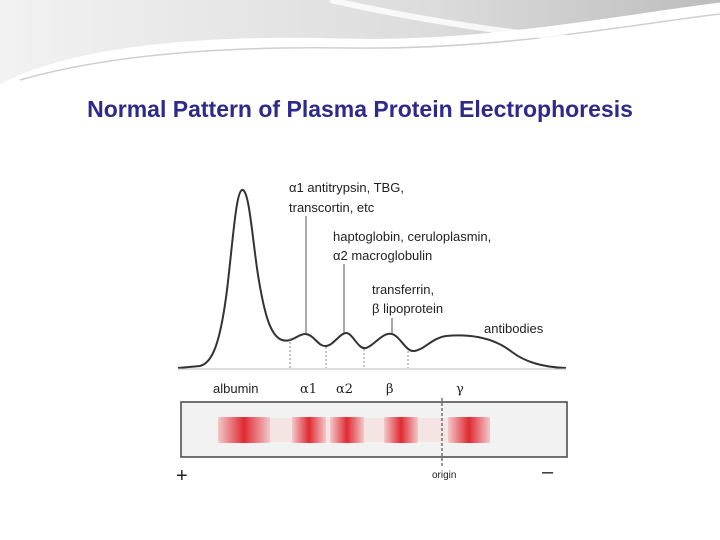 The width and height of the screenshot is (720, 540). What do you see at coordinates (244, 430) in the screenshot?
I see `band-albumin` at bounding box center [244, 430].